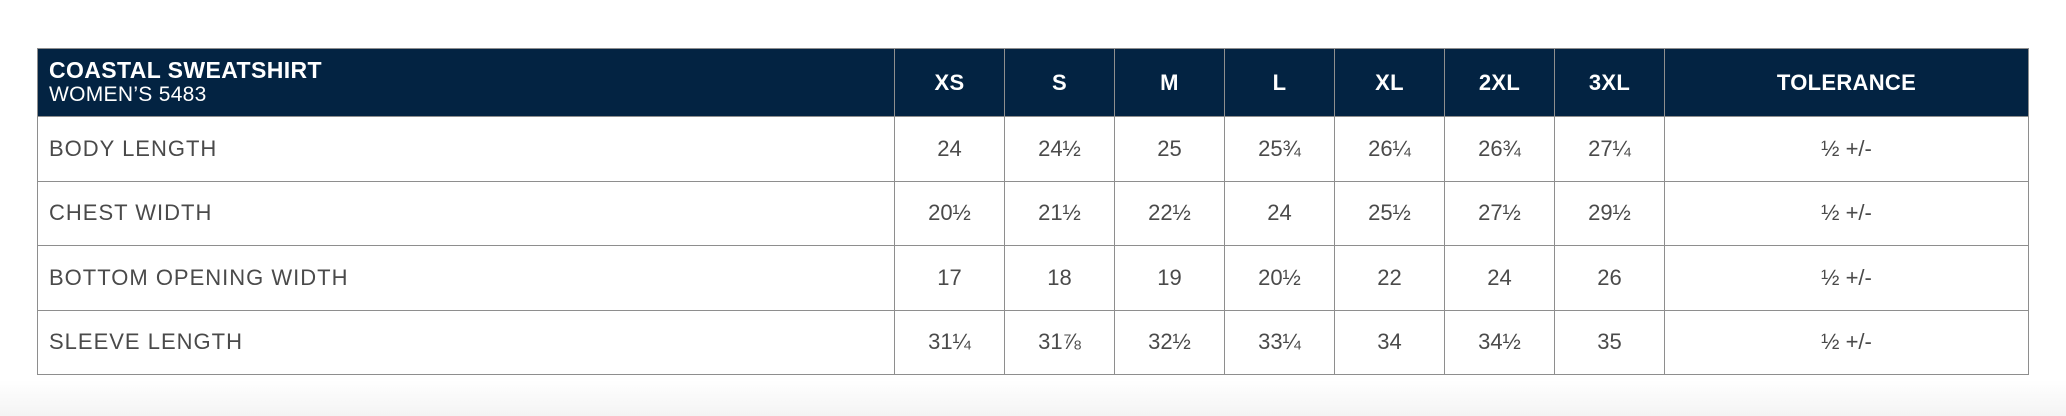 The width and height of the screenshot is (2066, 416). What do you see at coordinates (1609, 149) in the screenshot?
I see `cell-3xl: 27¼` at bounding box center [1609, 149].